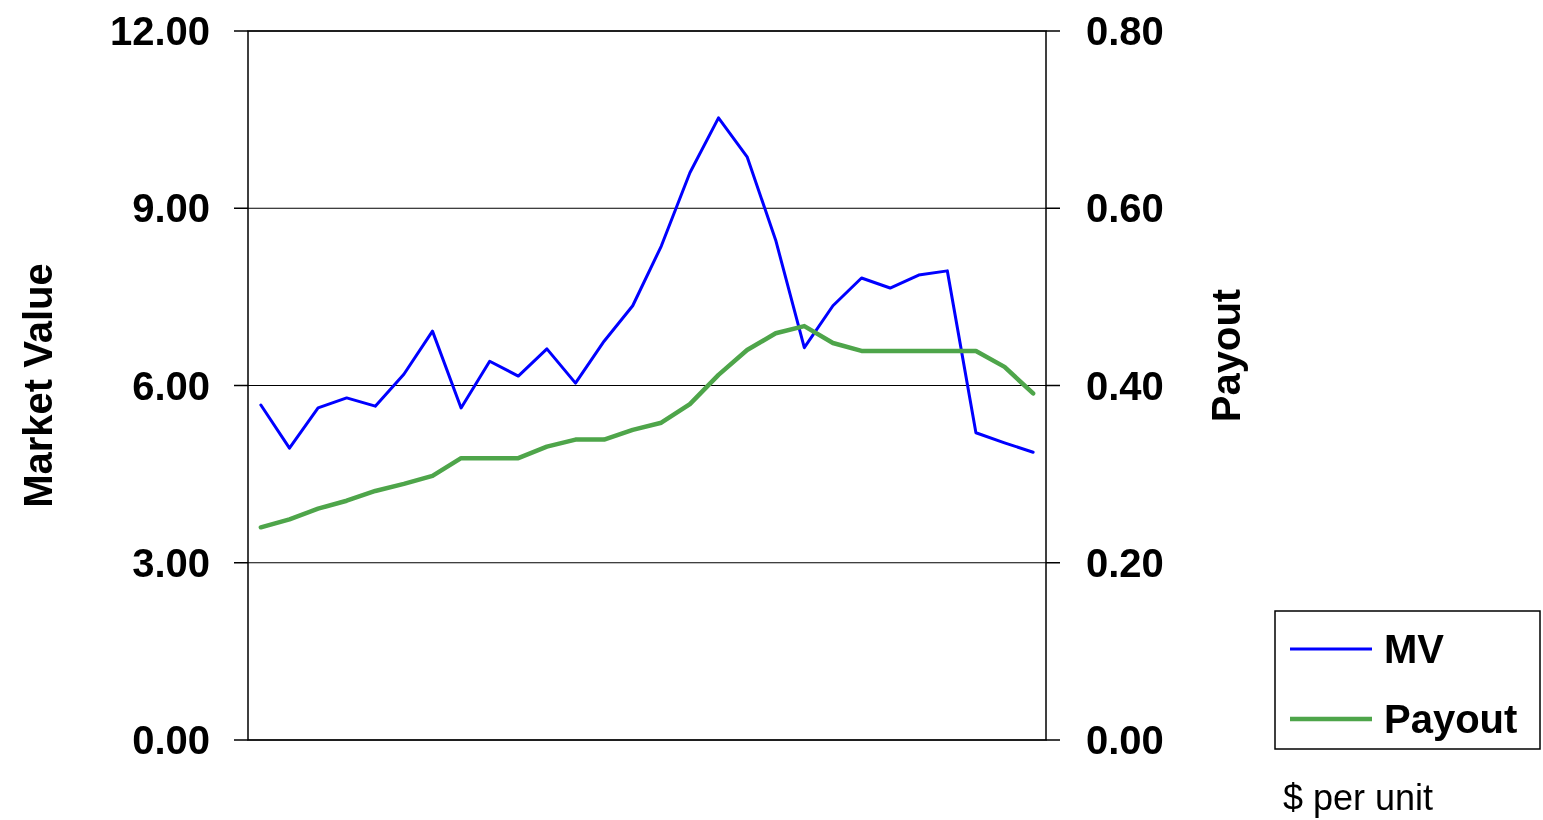 This screenshot has width=1543, height=820. Describe the element at coordinates (1125, 31) in the screenshot. I see `y2-tick-label: 0.80` at that location.